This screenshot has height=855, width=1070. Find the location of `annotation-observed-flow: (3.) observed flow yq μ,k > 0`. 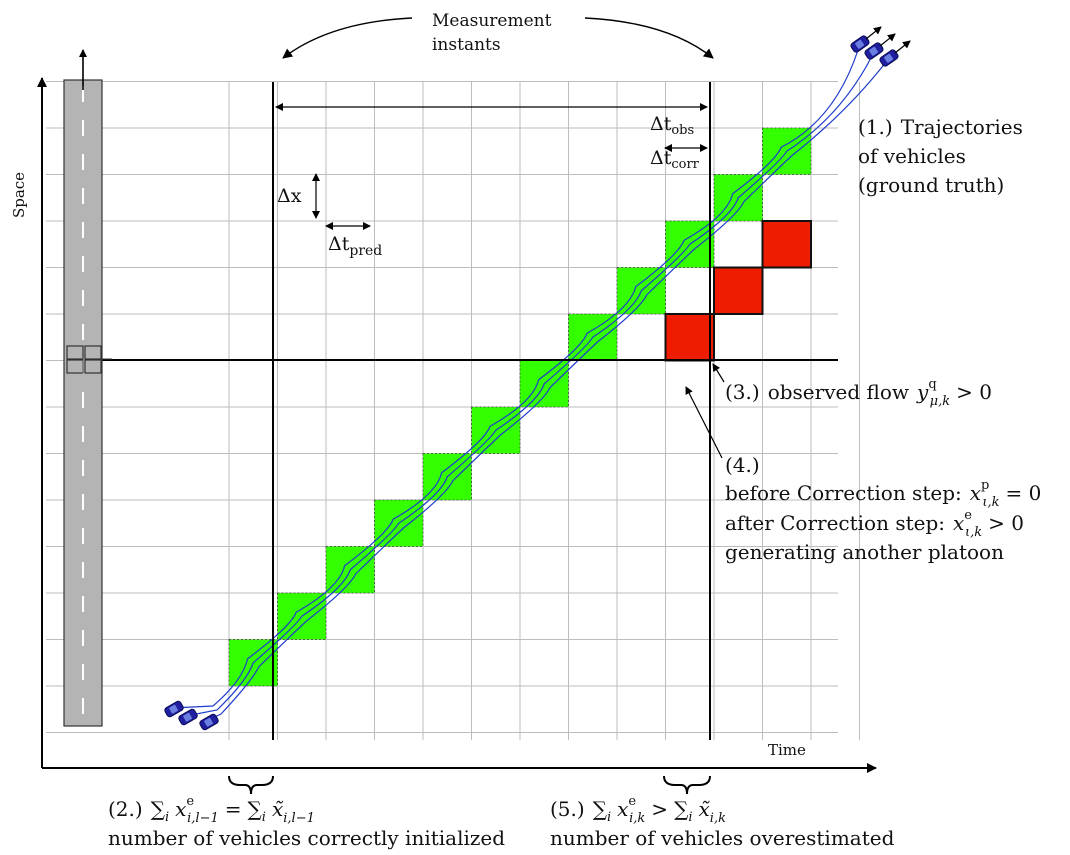

annotation-observed-flow: (3.) observed flow yq μ,k > 0 is located at coordinates (858, 393).